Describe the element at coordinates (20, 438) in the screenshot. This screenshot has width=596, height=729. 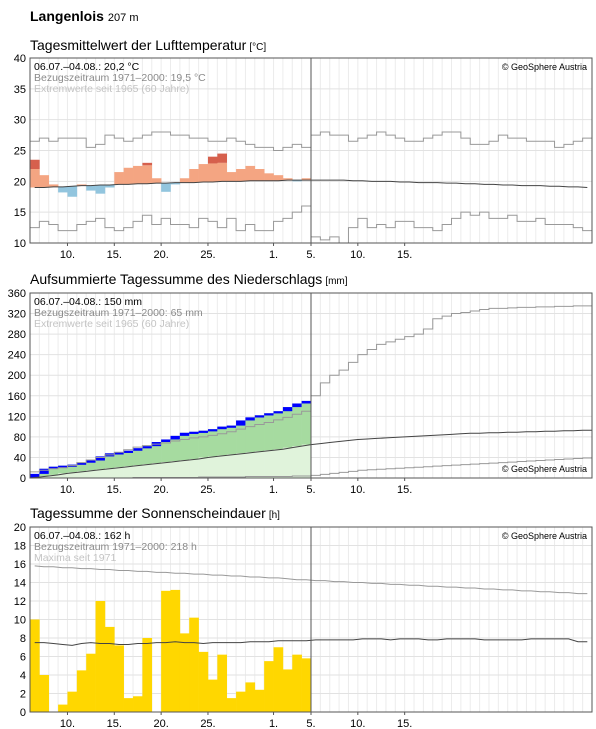
I see `y-tick-label: 80` at that location.